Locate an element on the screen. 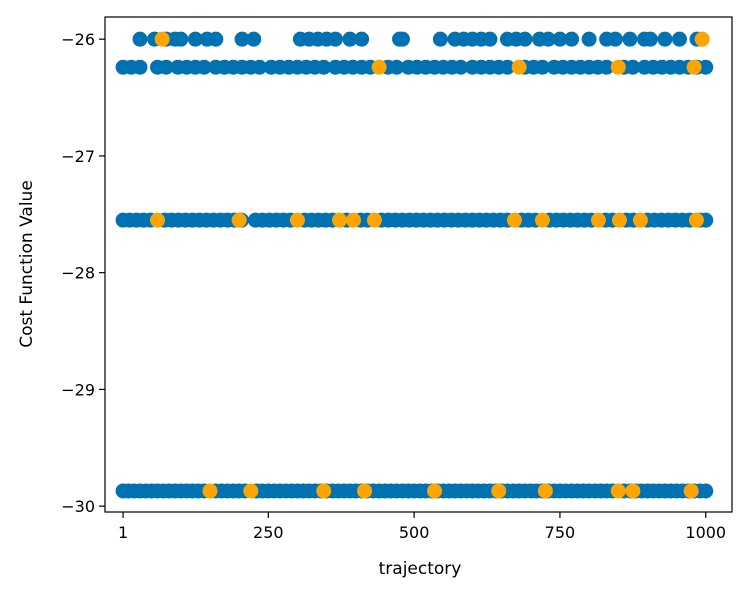 The image size is (748, 595). y-axis-label: Cost Function Value is located at coordinates (27, 264).